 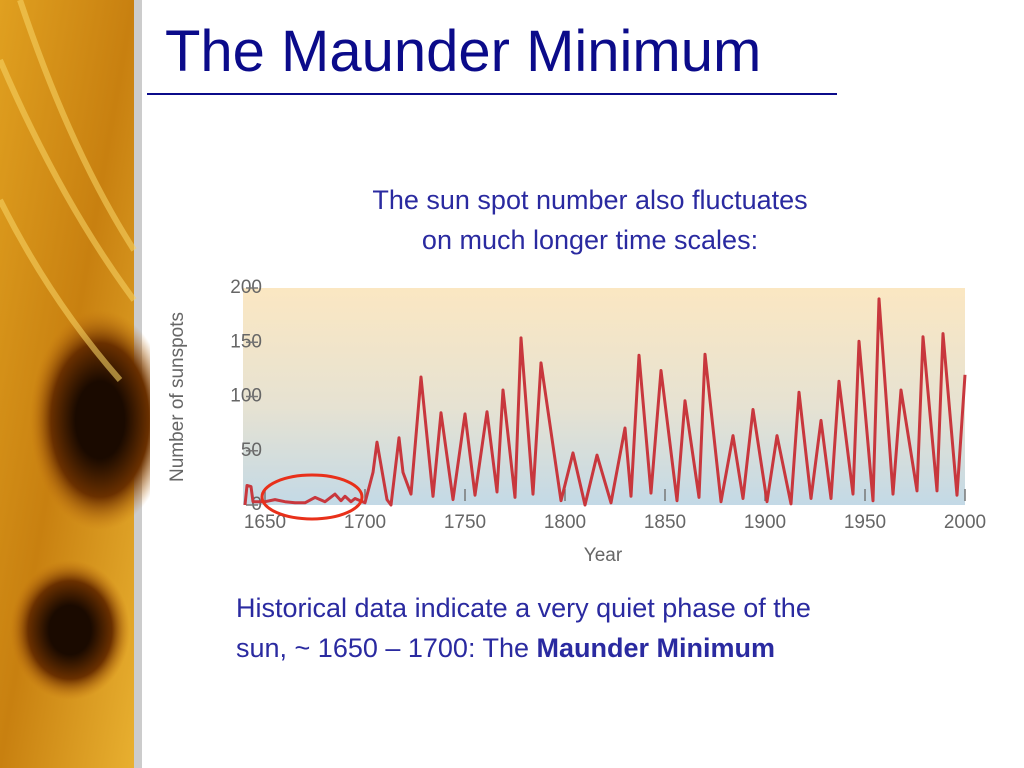 I want to click on caption-emphasis: Maunder Minimum, so click(x=656, y=648).